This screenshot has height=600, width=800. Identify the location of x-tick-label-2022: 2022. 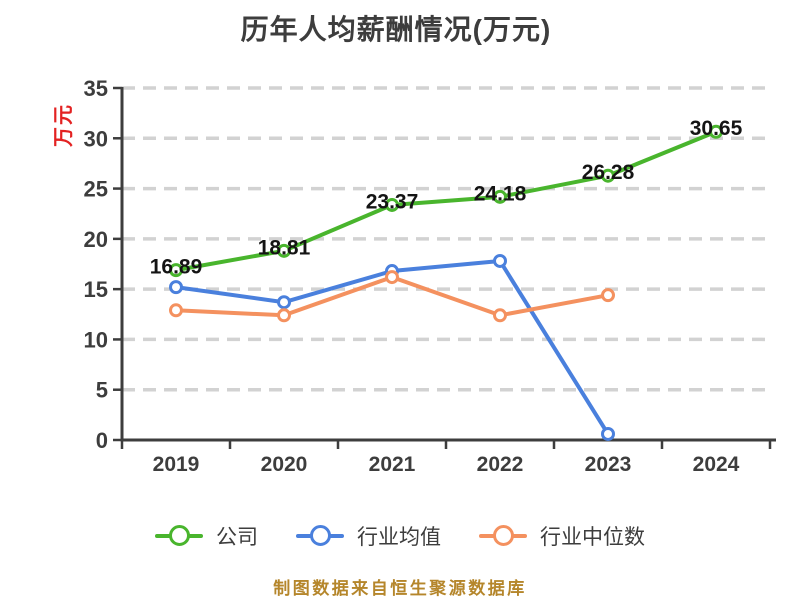
(500, 464).